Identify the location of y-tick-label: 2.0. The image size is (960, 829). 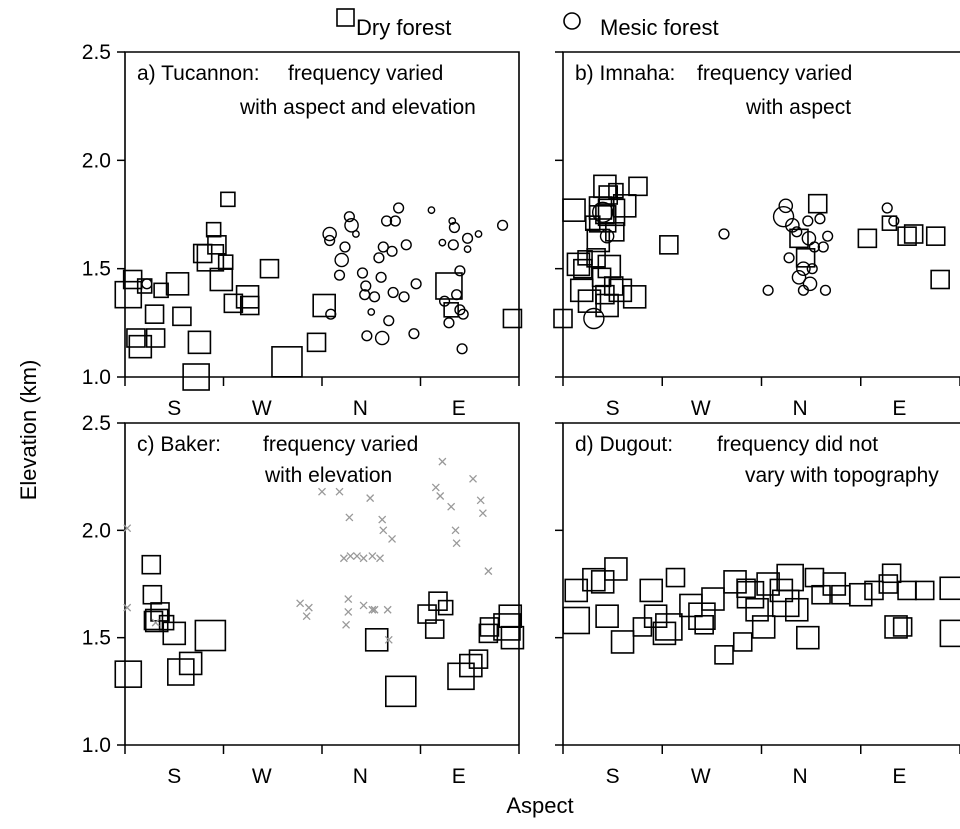
(96, 160).